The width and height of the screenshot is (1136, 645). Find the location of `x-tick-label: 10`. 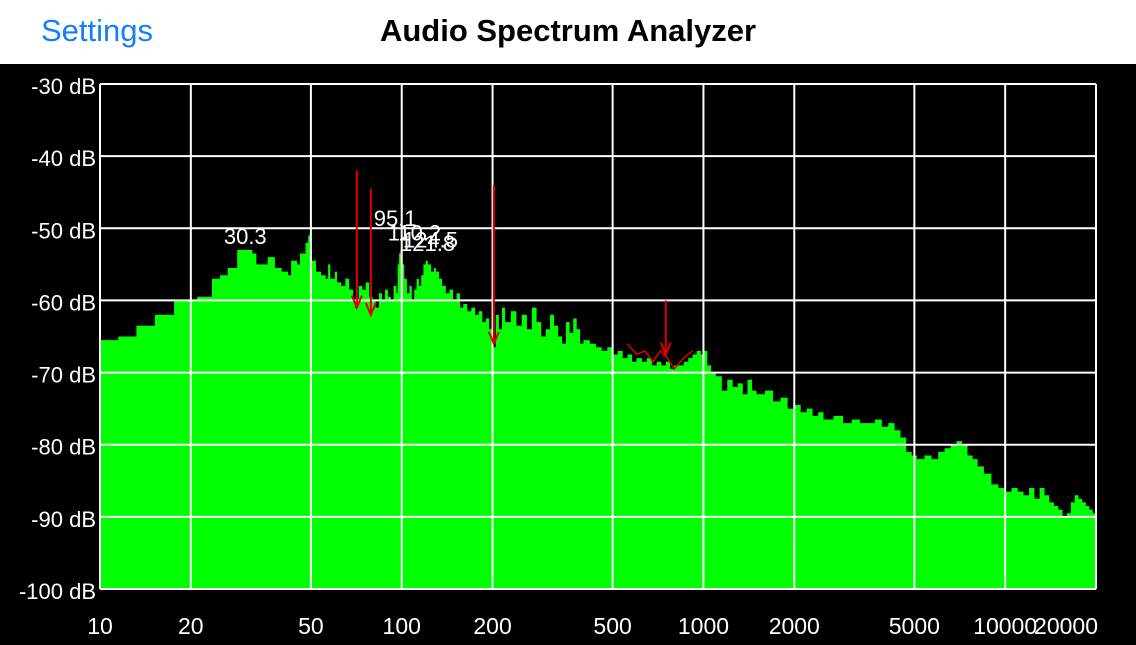

x-tick-label: 10 is located at coordinates (100, 626).